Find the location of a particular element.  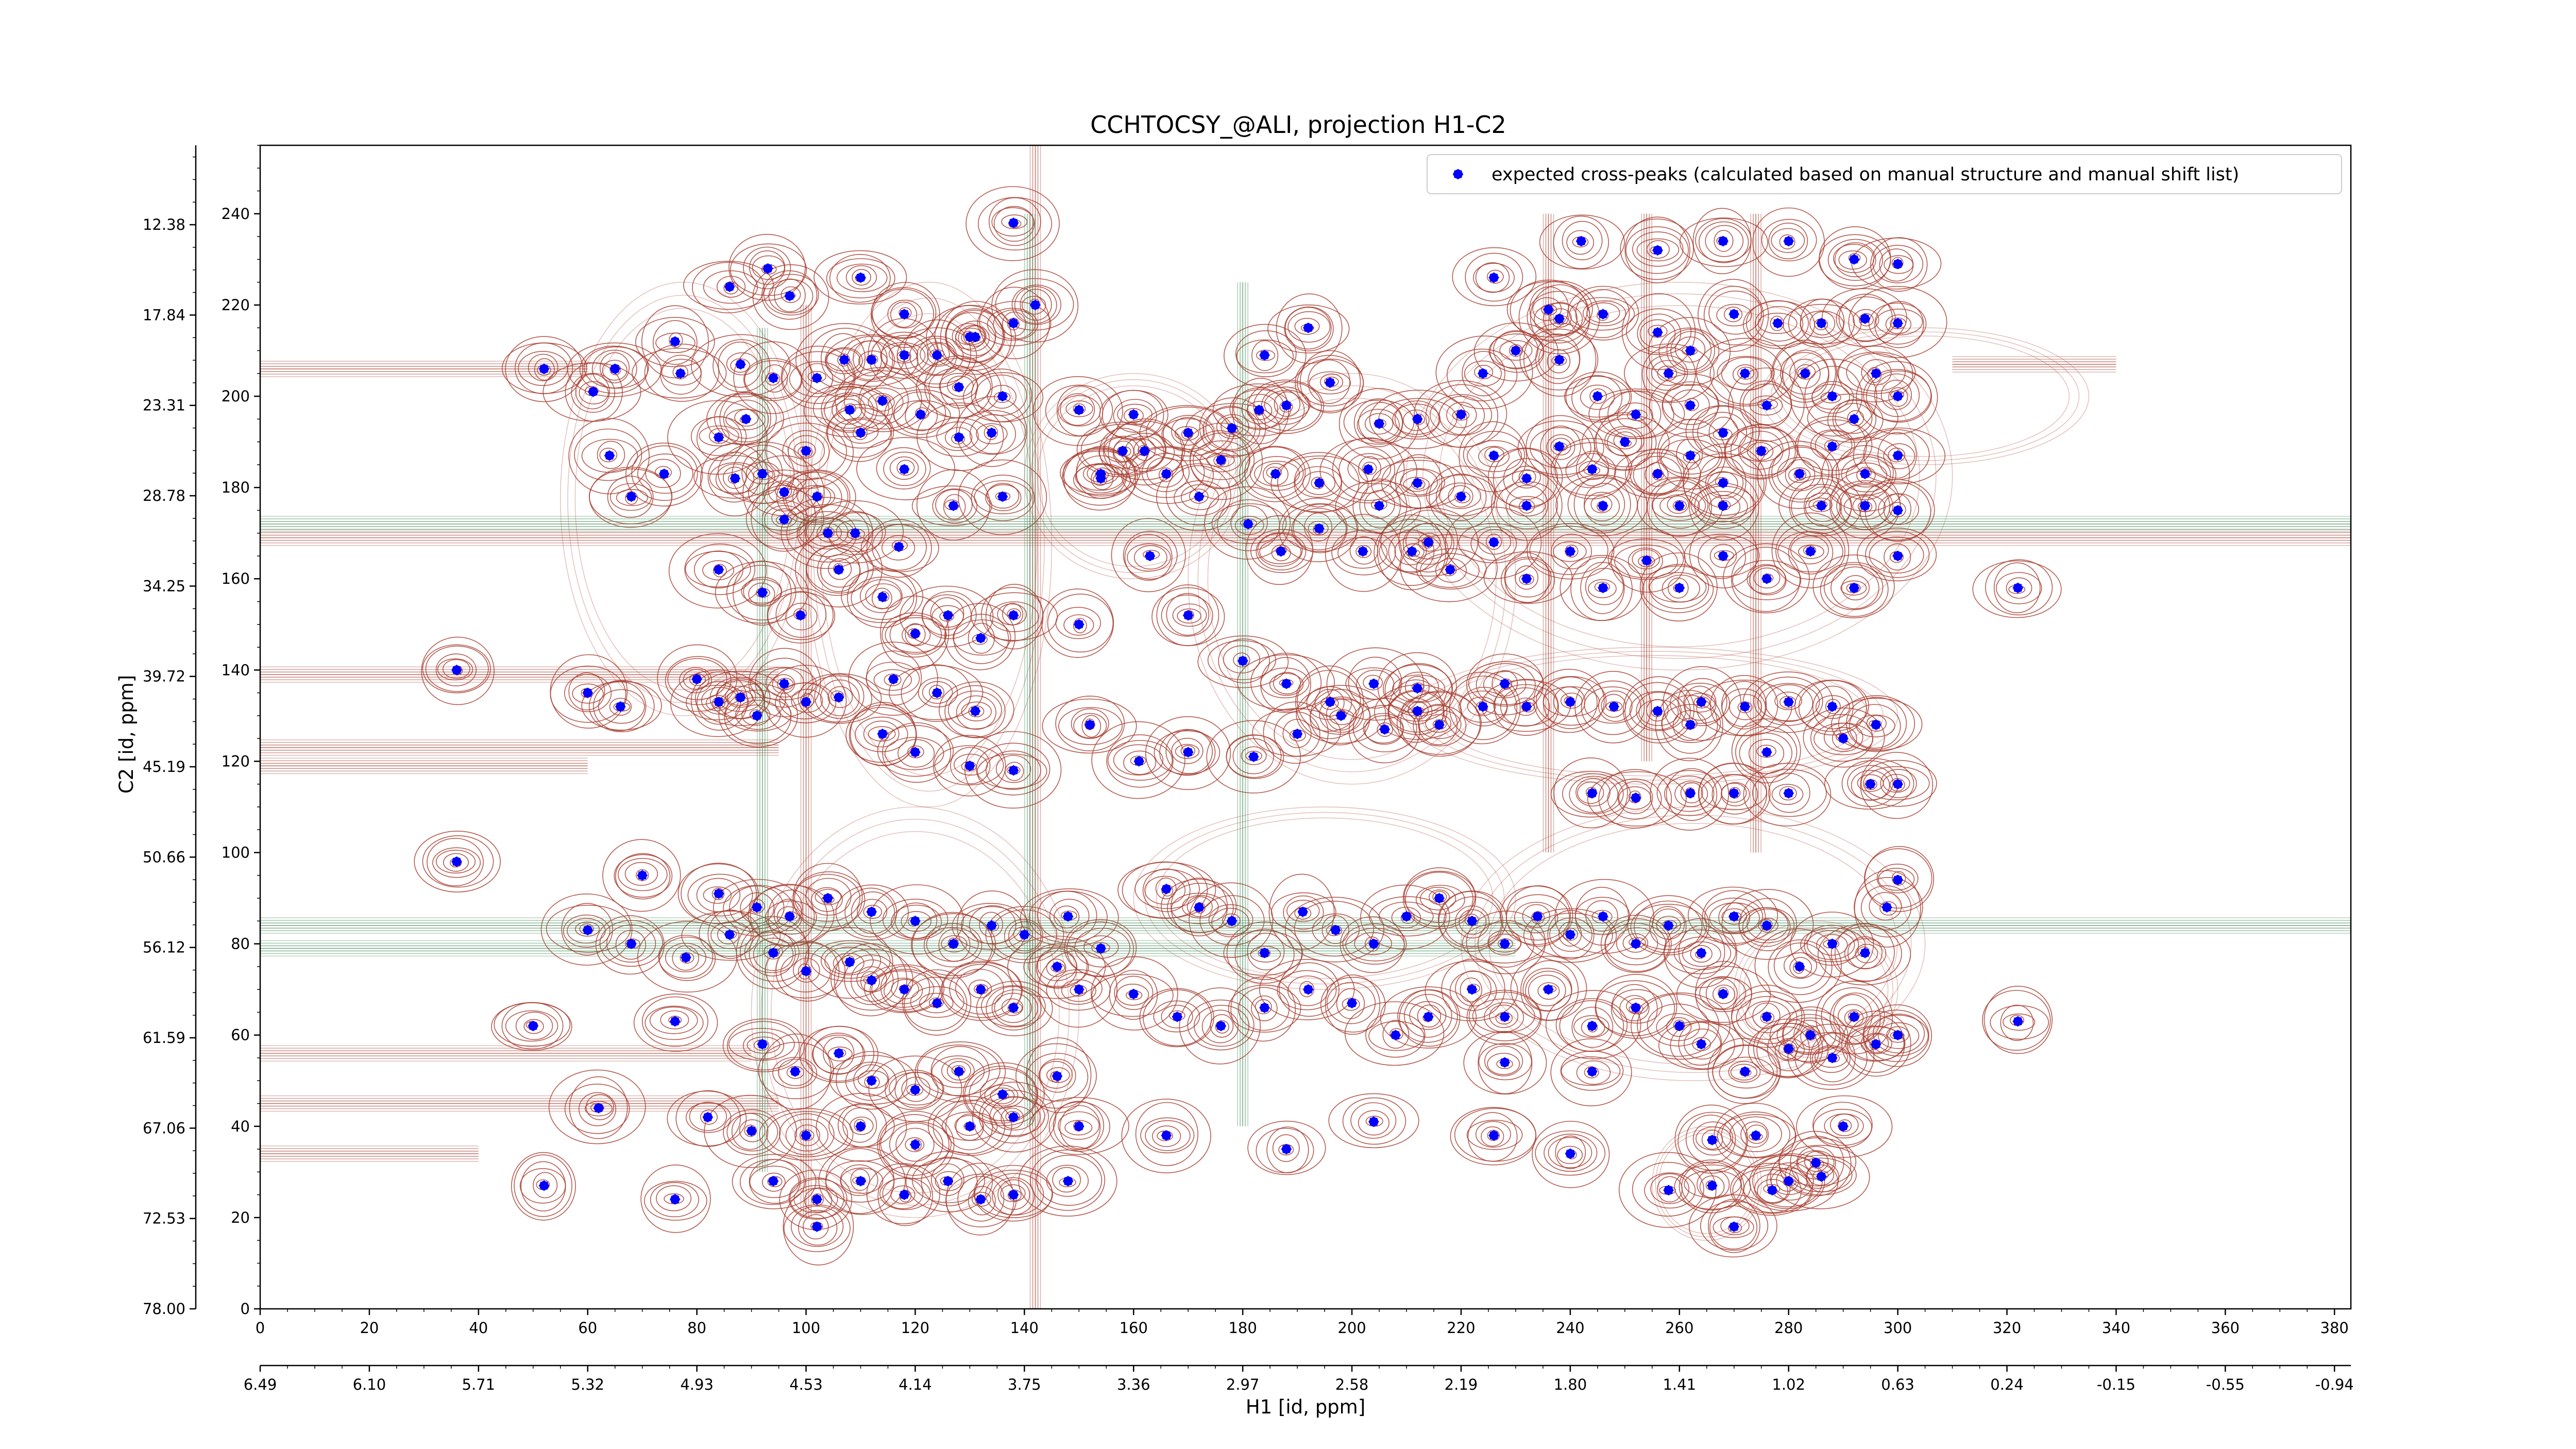

legend-box is located at coordinates (1884, 174).